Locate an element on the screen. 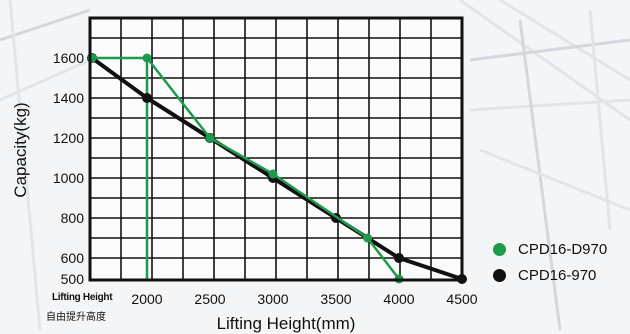 Image resolution: width=630 pixels, height=334 pixels. x-tick-label: 2500 is located at coordinates (209, 299).